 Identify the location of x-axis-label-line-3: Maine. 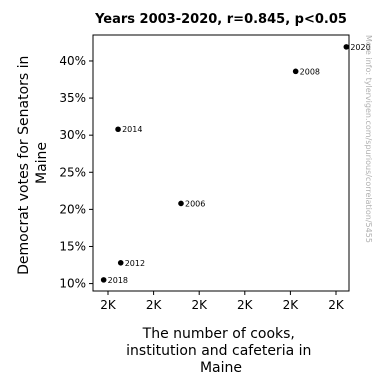
(221, 366).